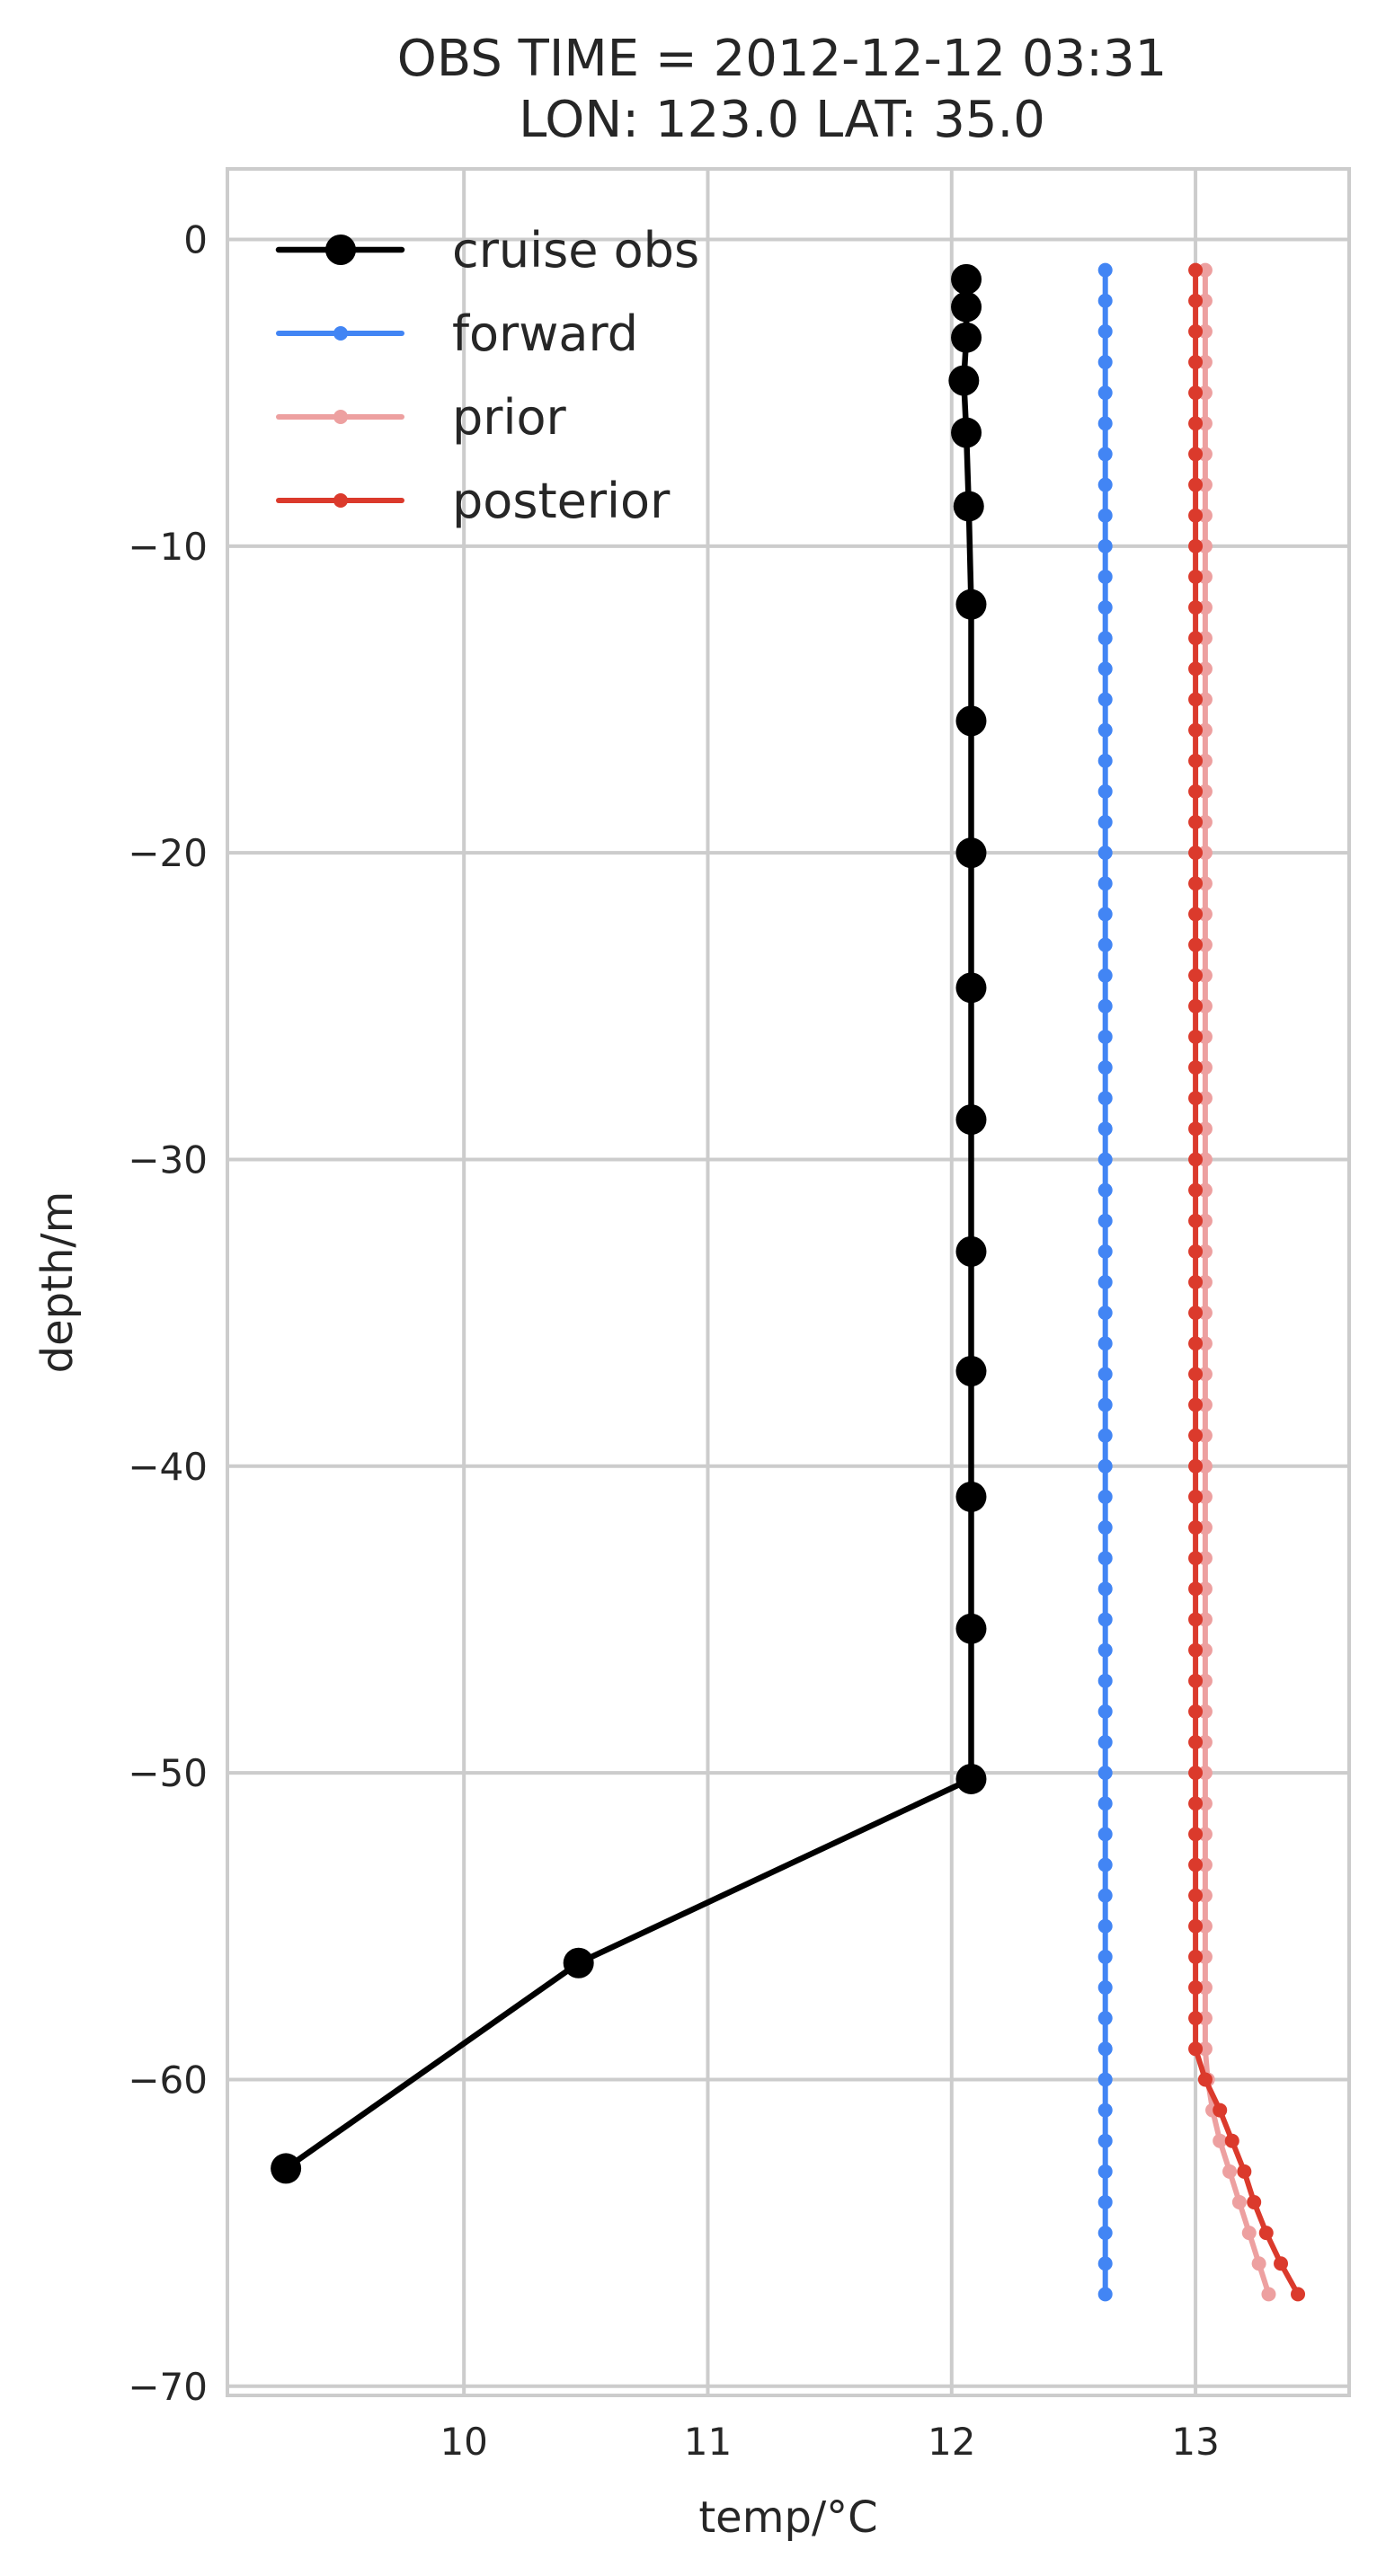  Describe the element at coordinates (168, 2387) in the screenshot. I see `y-tick-label: −70` at that location.